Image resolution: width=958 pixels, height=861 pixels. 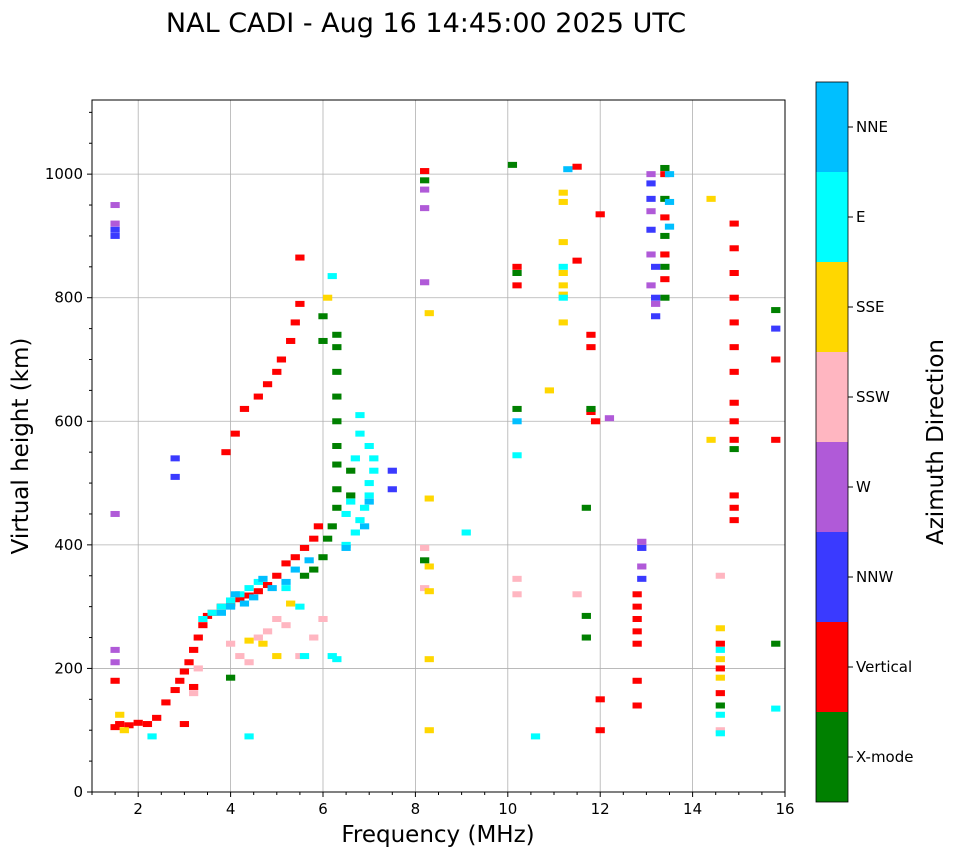 What do you see at coordinates (68, 456) in the screenshot?
I see `y-axis: 0 200 400 600 800 1000` at bounding box center [68, 456].